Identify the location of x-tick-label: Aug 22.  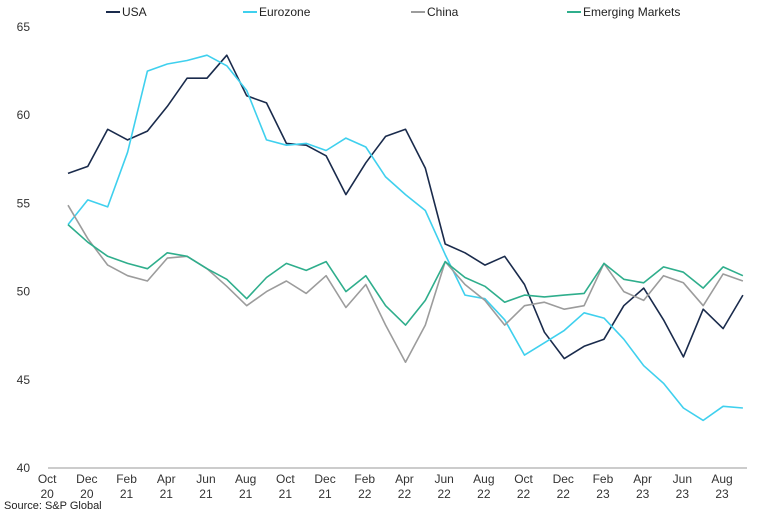
(483, 486).